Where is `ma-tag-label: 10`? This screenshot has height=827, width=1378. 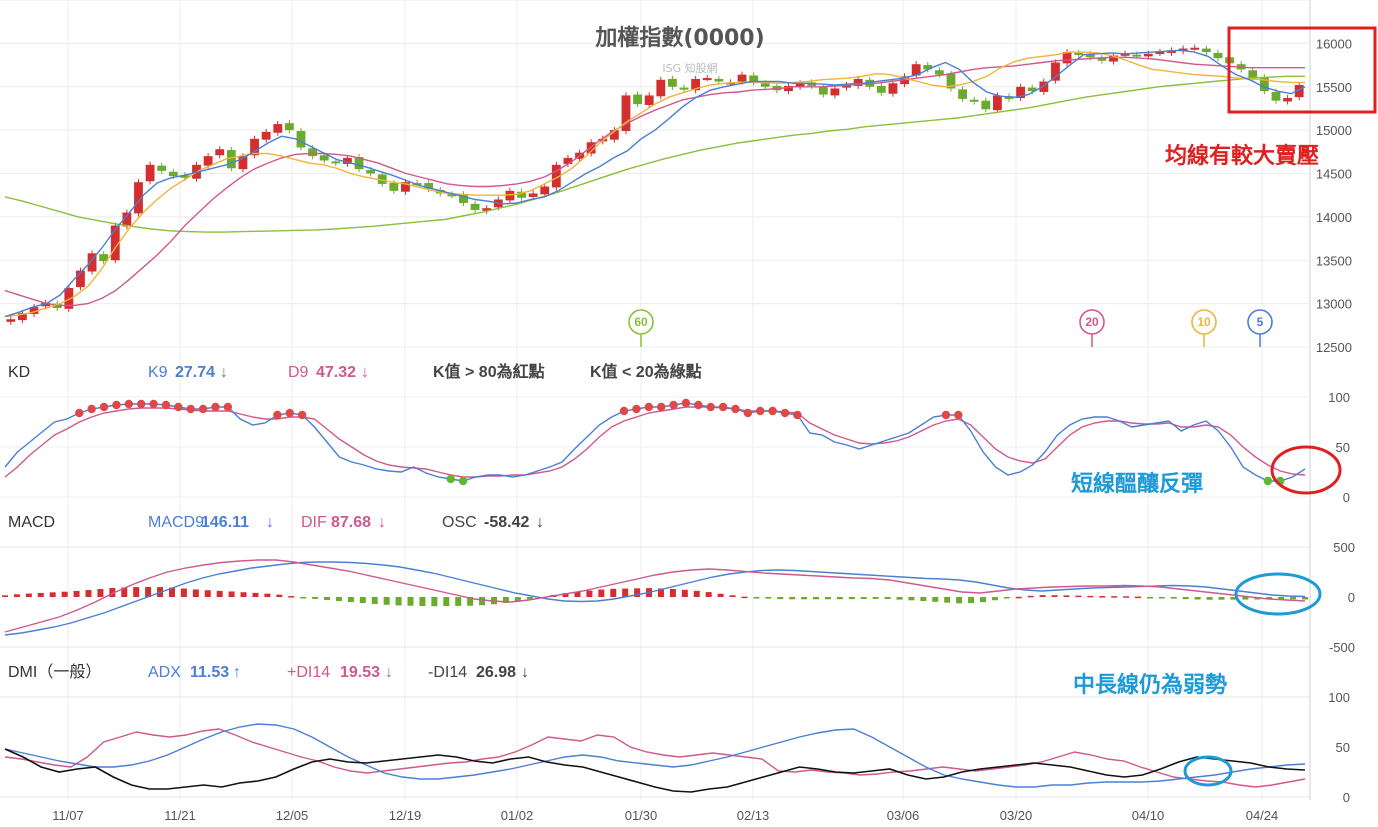 ma-tag-label: 10 is located at coordinates (1204, 322).